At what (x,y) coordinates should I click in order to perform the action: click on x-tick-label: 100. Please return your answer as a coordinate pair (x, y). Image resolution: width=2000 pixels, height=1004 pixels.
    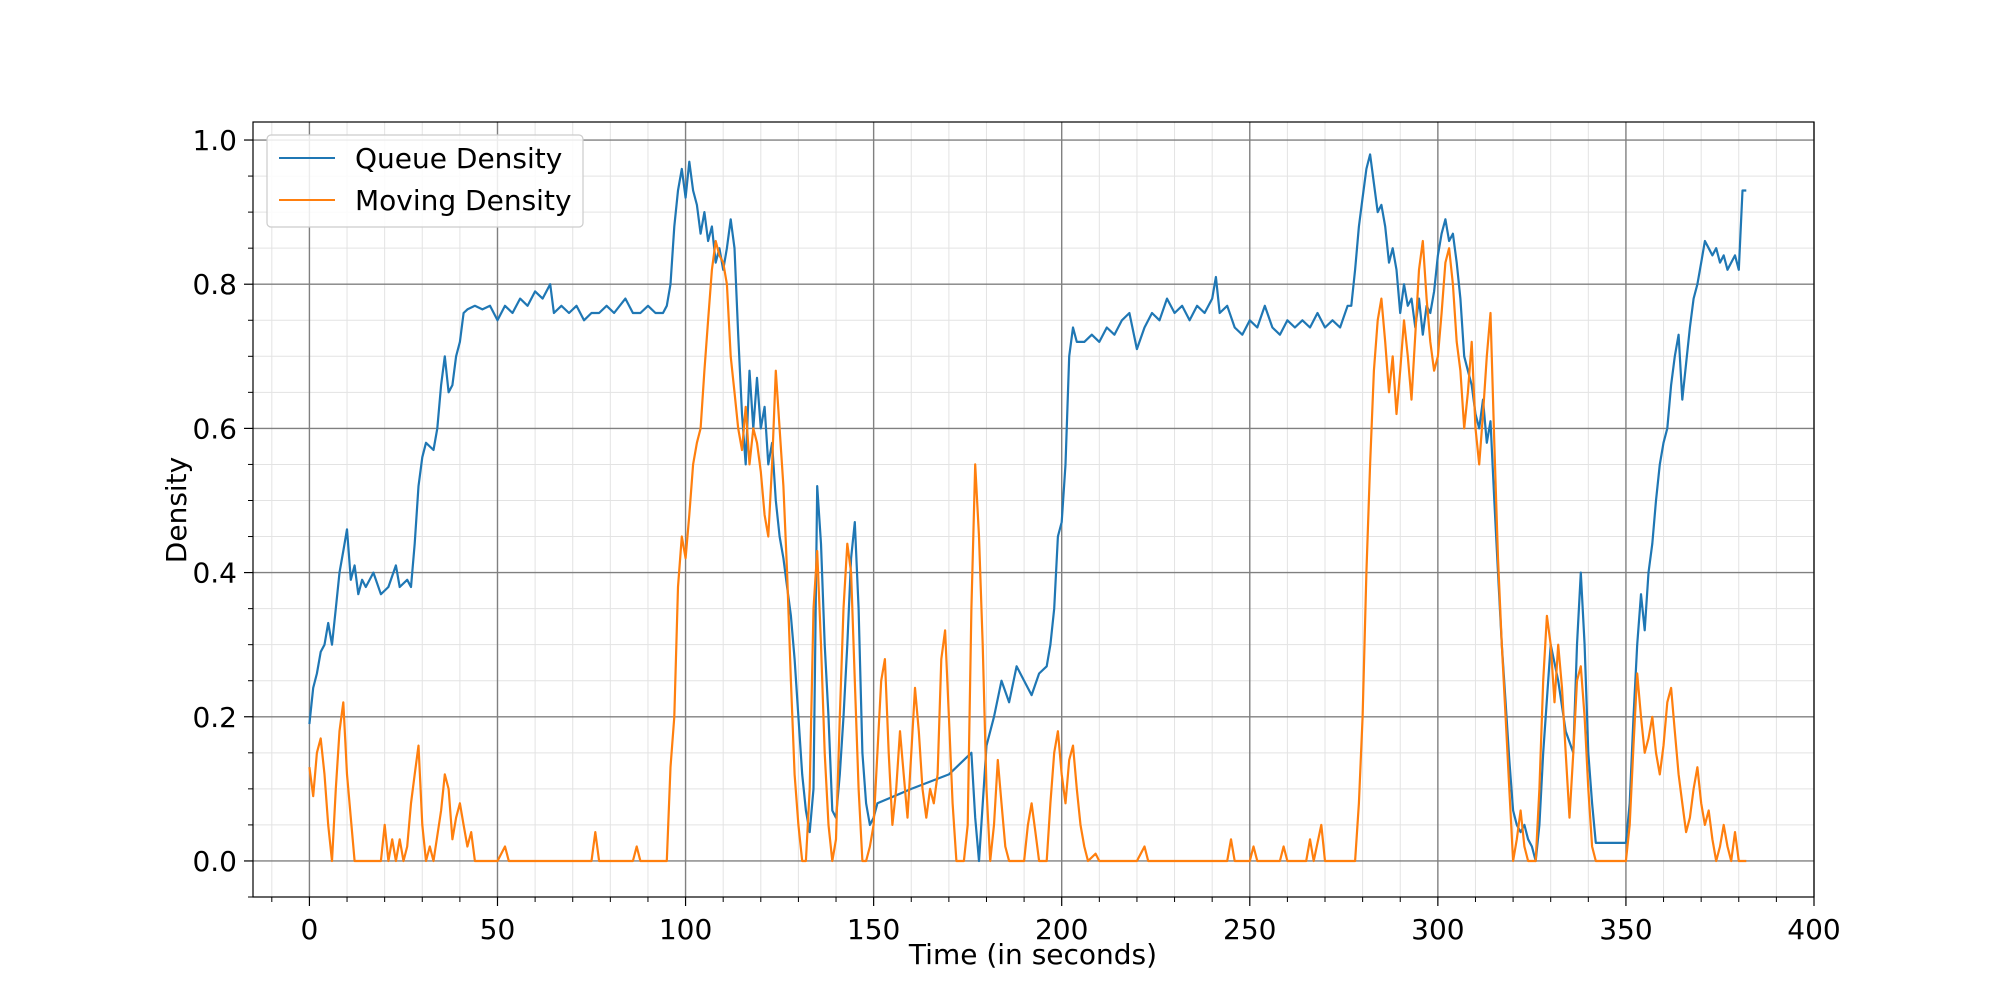
    Looking at the image, I should click on (685, 929).